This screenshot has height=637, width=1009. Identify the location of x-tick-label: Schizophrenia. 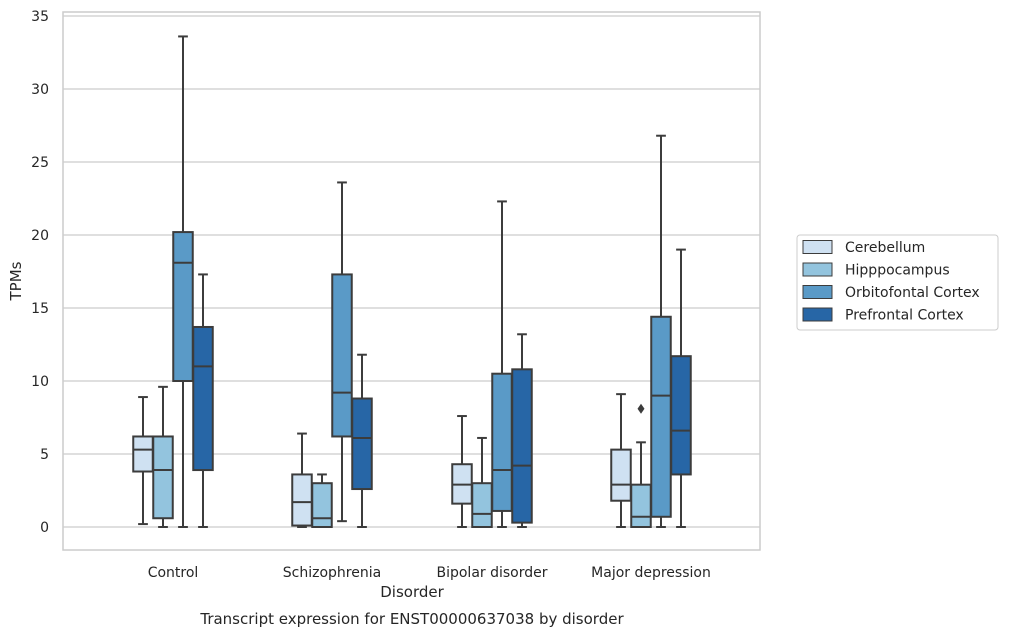
(332, 573).